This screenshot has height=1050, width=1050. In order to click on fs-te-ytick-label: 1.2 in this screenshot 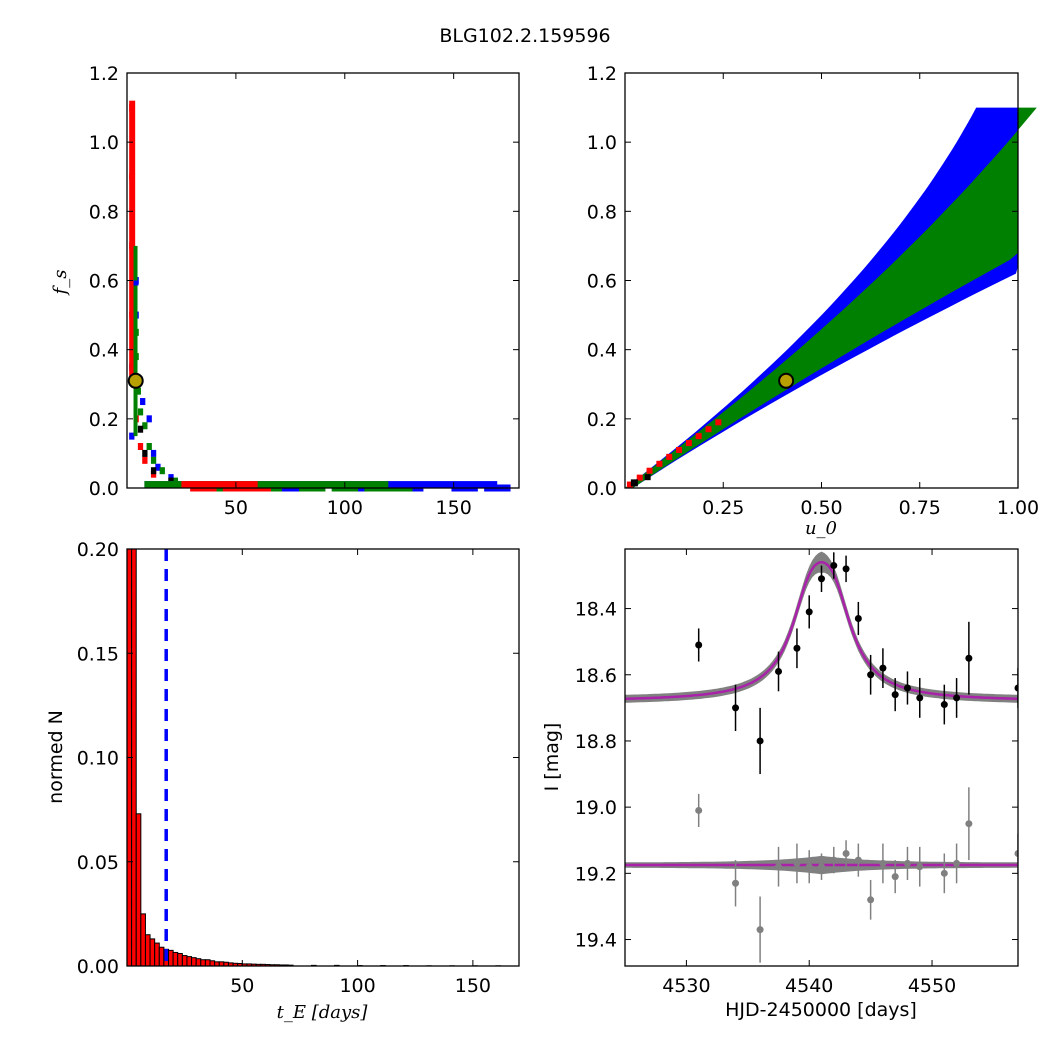, I will do `click(104, 74)`.